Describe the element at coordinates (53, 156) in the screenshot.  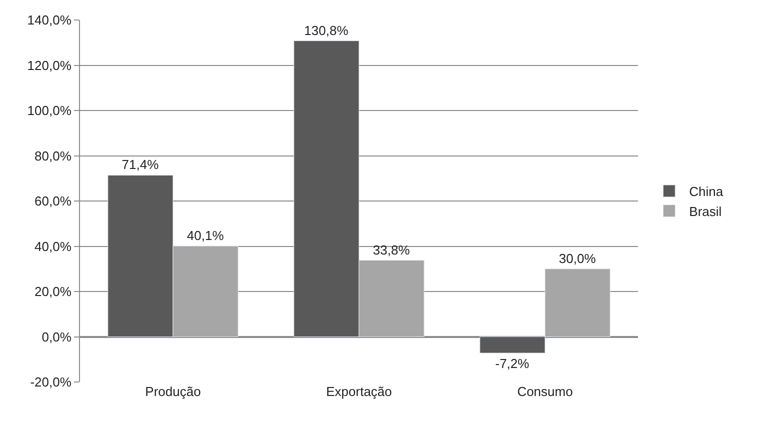
I see `y-tick-label: 80,0%` at that location.